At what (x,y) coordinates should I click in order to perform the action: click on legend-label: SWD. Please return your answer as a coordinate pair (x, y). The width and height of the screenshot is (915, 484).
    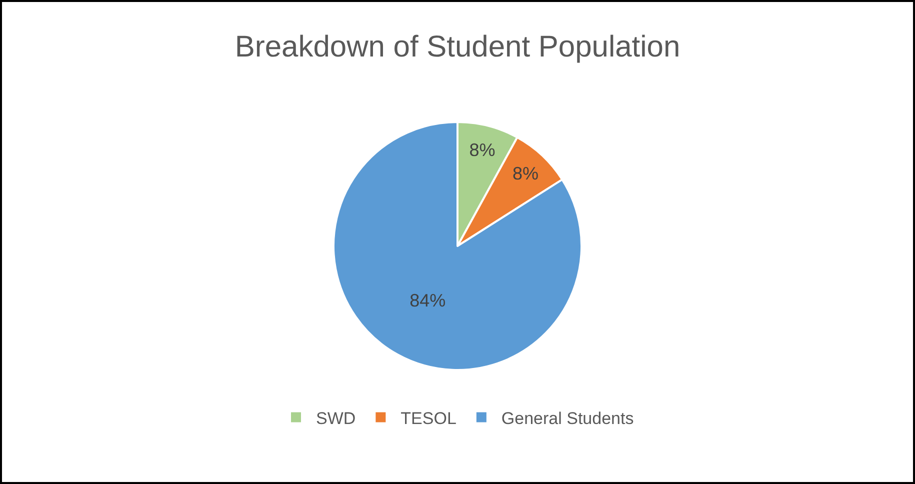
    Looking at the image, I should click on (336, 418).